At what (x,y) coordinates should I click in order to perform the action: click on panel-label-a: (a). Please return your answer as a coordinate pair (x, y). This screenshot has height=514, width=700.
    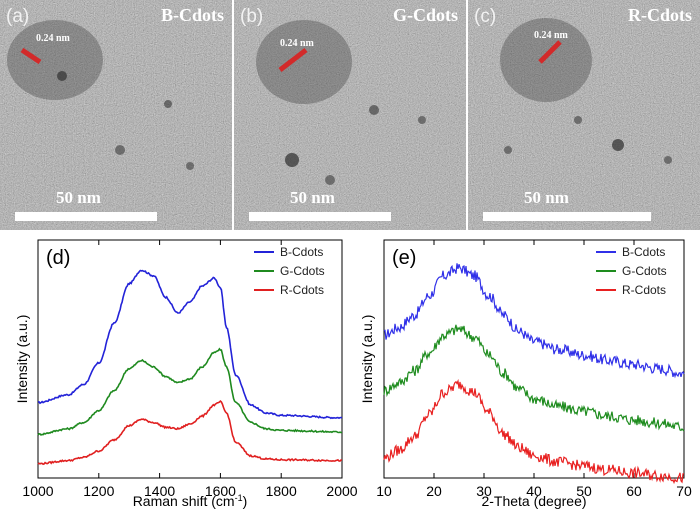
    Looking at the image, I should click on (18, 16).